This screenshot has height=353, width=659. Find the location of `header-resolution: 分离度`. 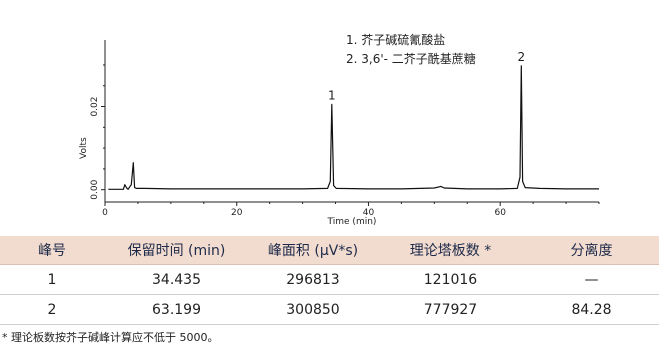

header-resolution: 分离度 is located at coordinates (591, 250).